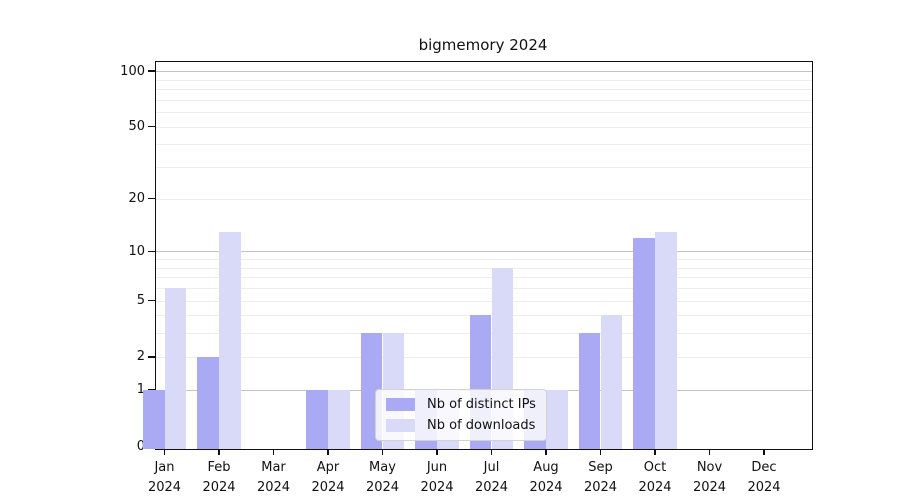  I want to click on x-axis-month-label: Oct 2024, so click(655, 477).